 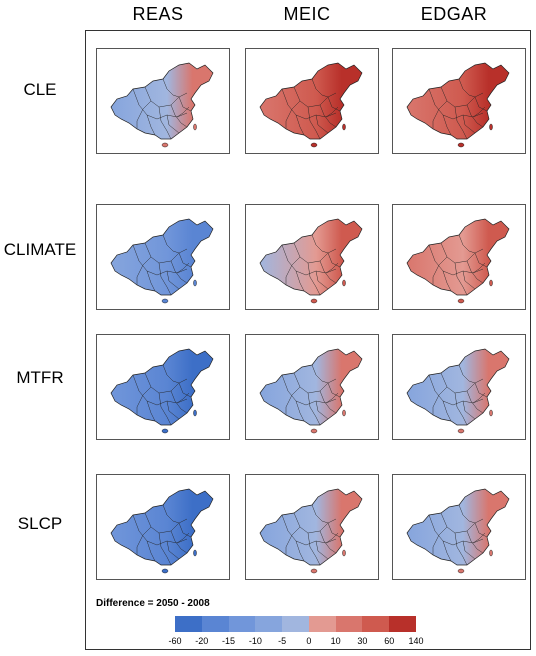 I want to click on row-header-climate: CLIMATE, so click(x=40, y=249).